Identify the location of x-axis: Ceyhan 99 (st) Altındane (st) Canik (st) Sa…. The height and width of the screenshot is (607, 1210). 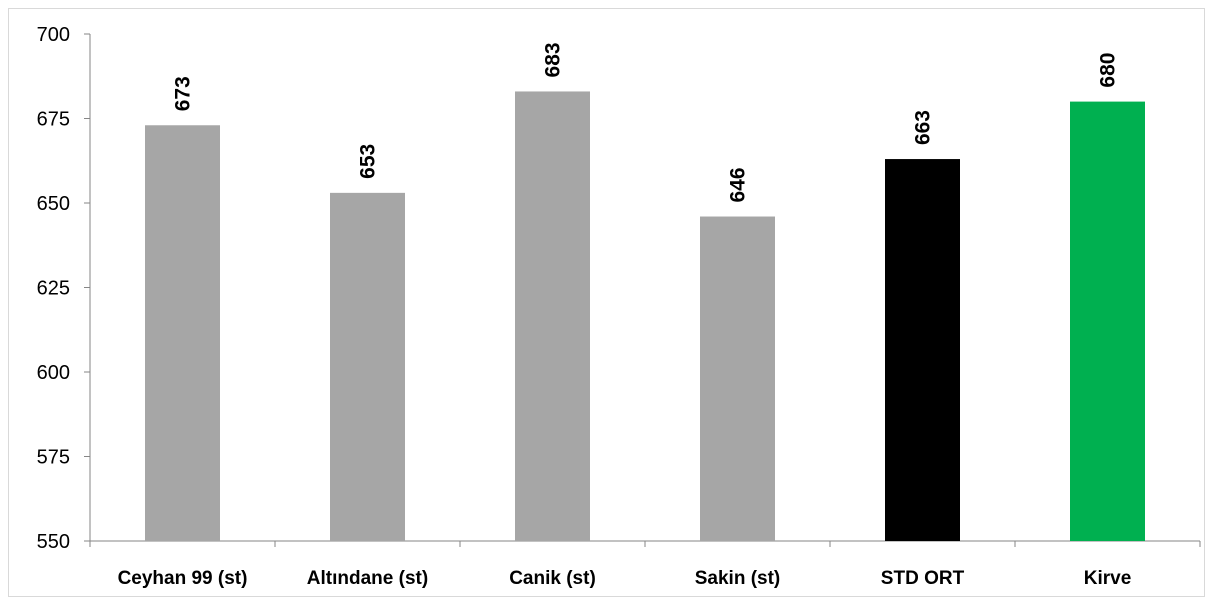
(645, 564).